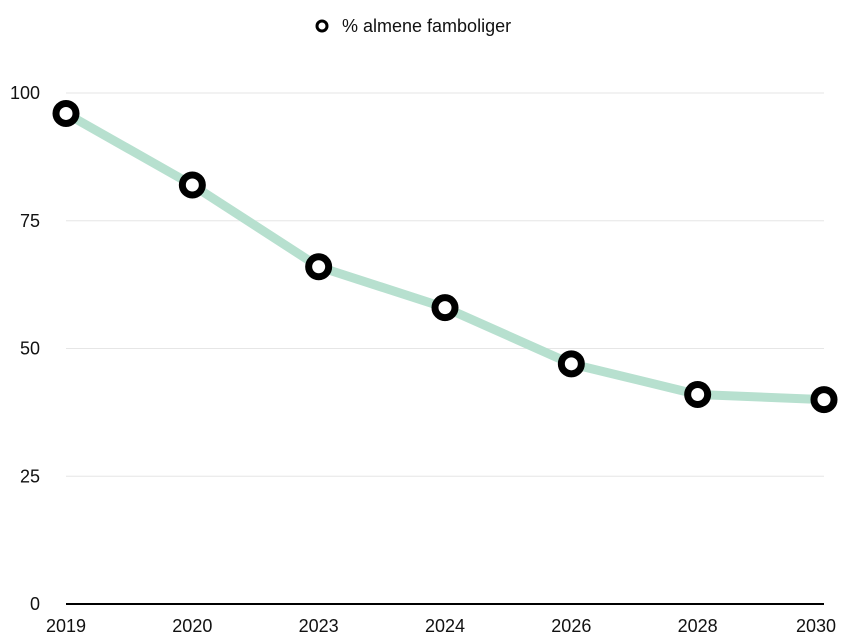 Image resolution: width=848 pixels, height=635 pixels. What do you see at coordinates (571, 625) in the screenshot?
I see `x-tick-label: 2026` at bounding box center [571, 625].